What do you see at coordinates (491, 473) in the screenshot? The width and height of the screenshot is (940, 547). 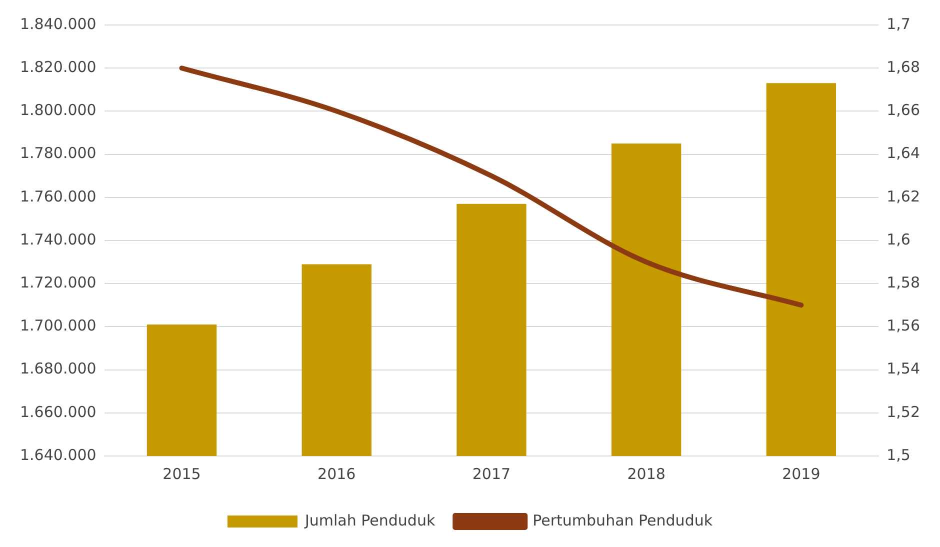 I see `x-tick-label: 2017` at bounding box center [491, 473].